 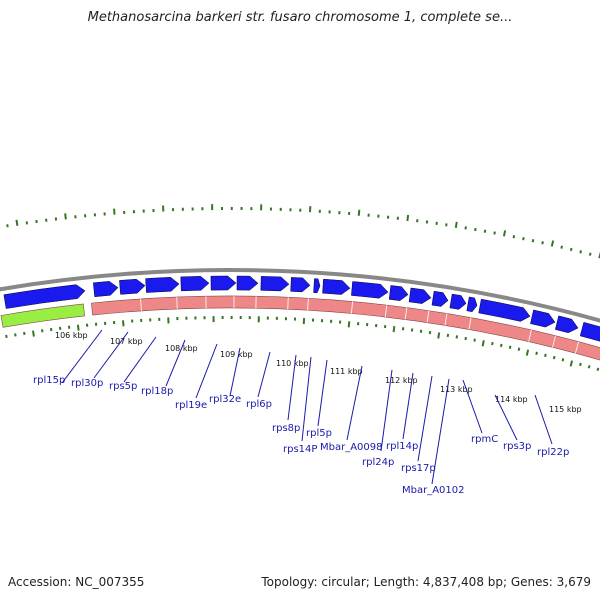 I want to click on gene-label-rpmc: rpmC, so click(x=484, y=439).